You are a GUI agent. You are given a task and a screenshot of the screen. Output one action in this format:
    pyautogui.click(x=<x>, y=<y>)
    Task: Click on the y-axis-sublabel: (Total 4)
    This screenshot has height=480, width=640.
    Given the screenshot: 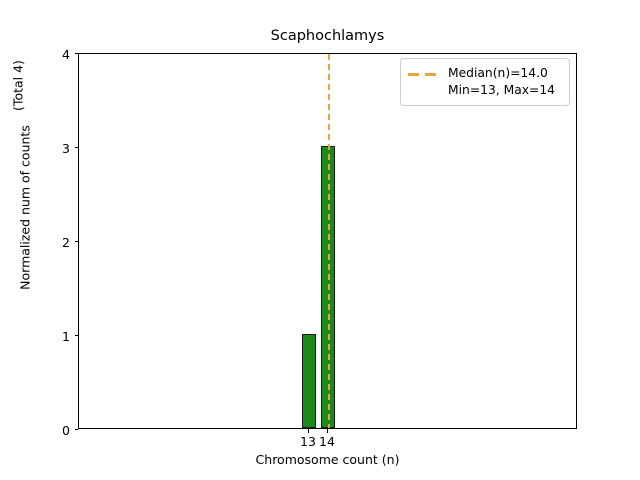 What is the action you would take?
    pyautogui.click(x=18, y=85)
    